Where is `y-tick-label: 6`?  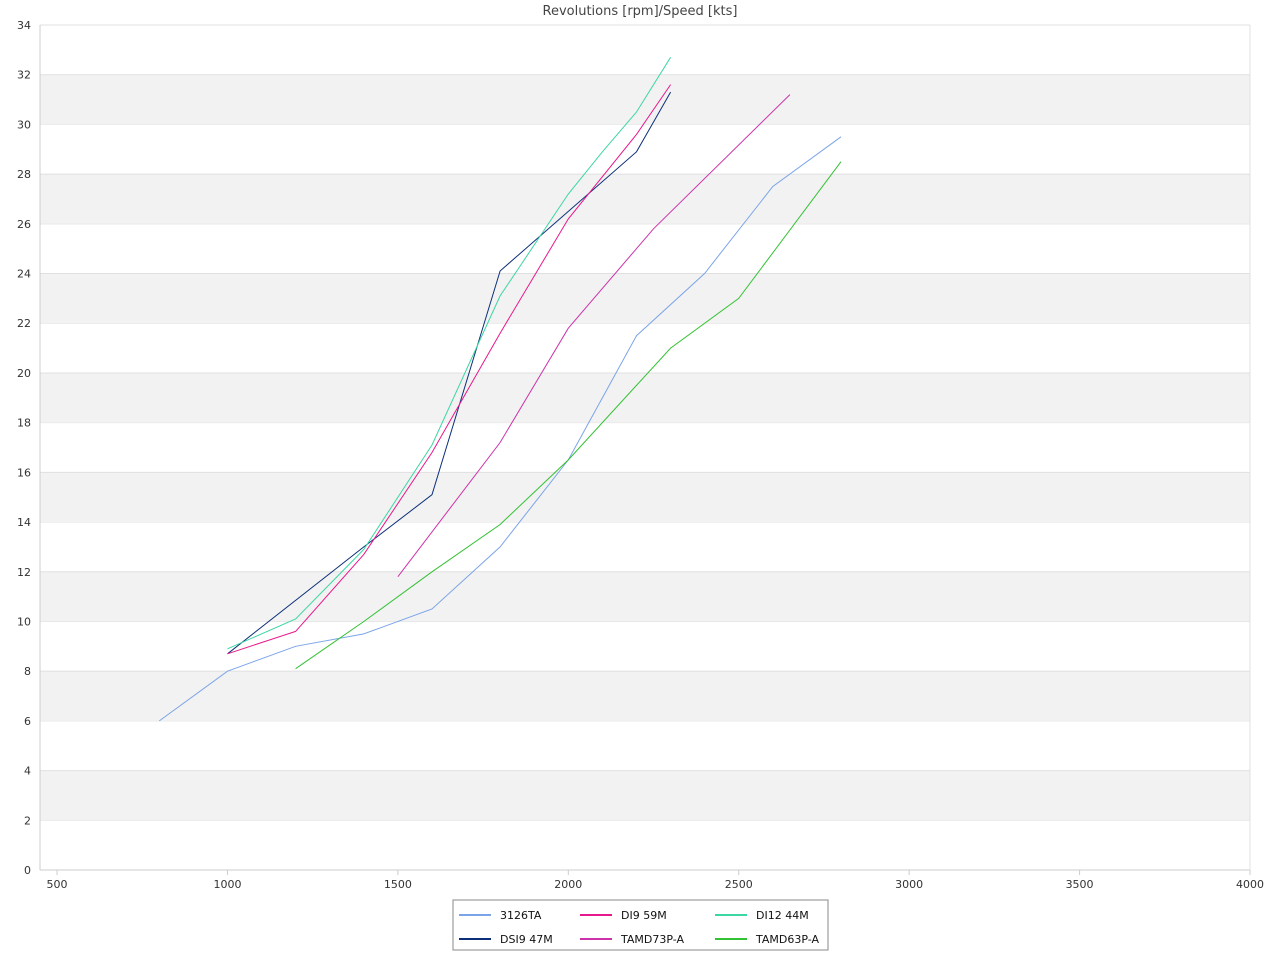
y-tick-label: 6 is located at coordinates (27, 721).